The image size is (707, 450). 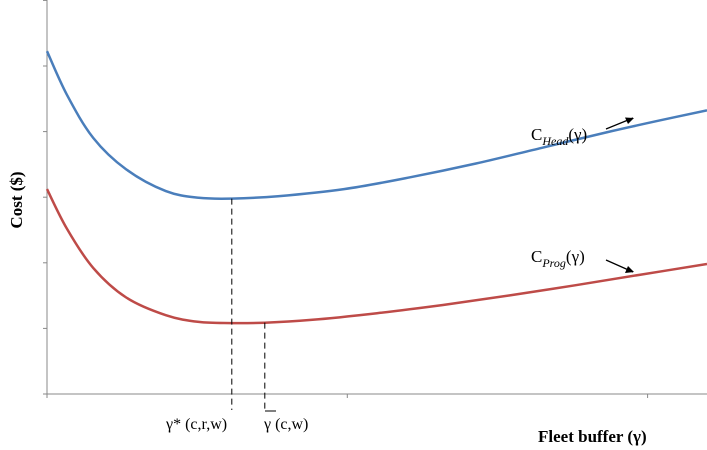 What do you see at coordinates (636, 436) in the screenshot?
I see `x-axis-title-symbol: γ` at bounding box center [636, 436].